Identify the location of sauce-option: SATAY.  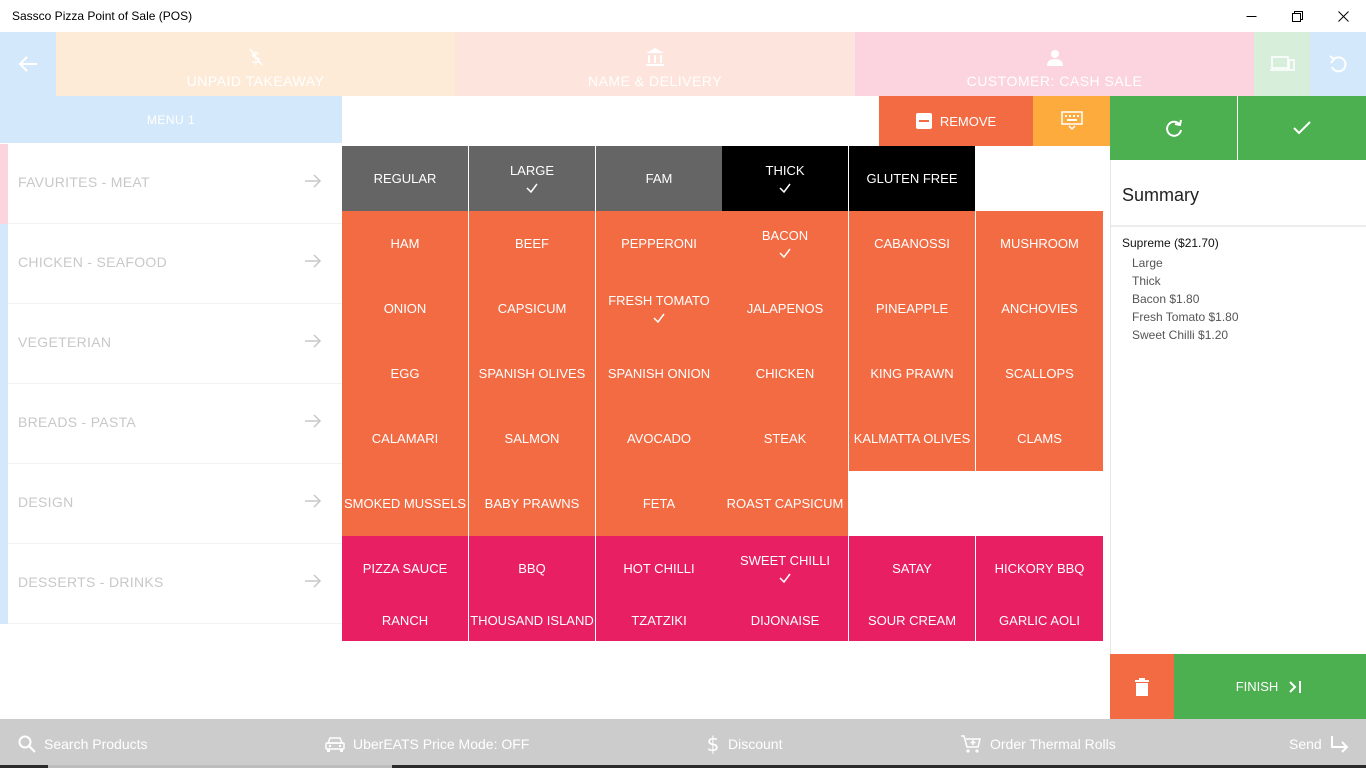
(912, 568).